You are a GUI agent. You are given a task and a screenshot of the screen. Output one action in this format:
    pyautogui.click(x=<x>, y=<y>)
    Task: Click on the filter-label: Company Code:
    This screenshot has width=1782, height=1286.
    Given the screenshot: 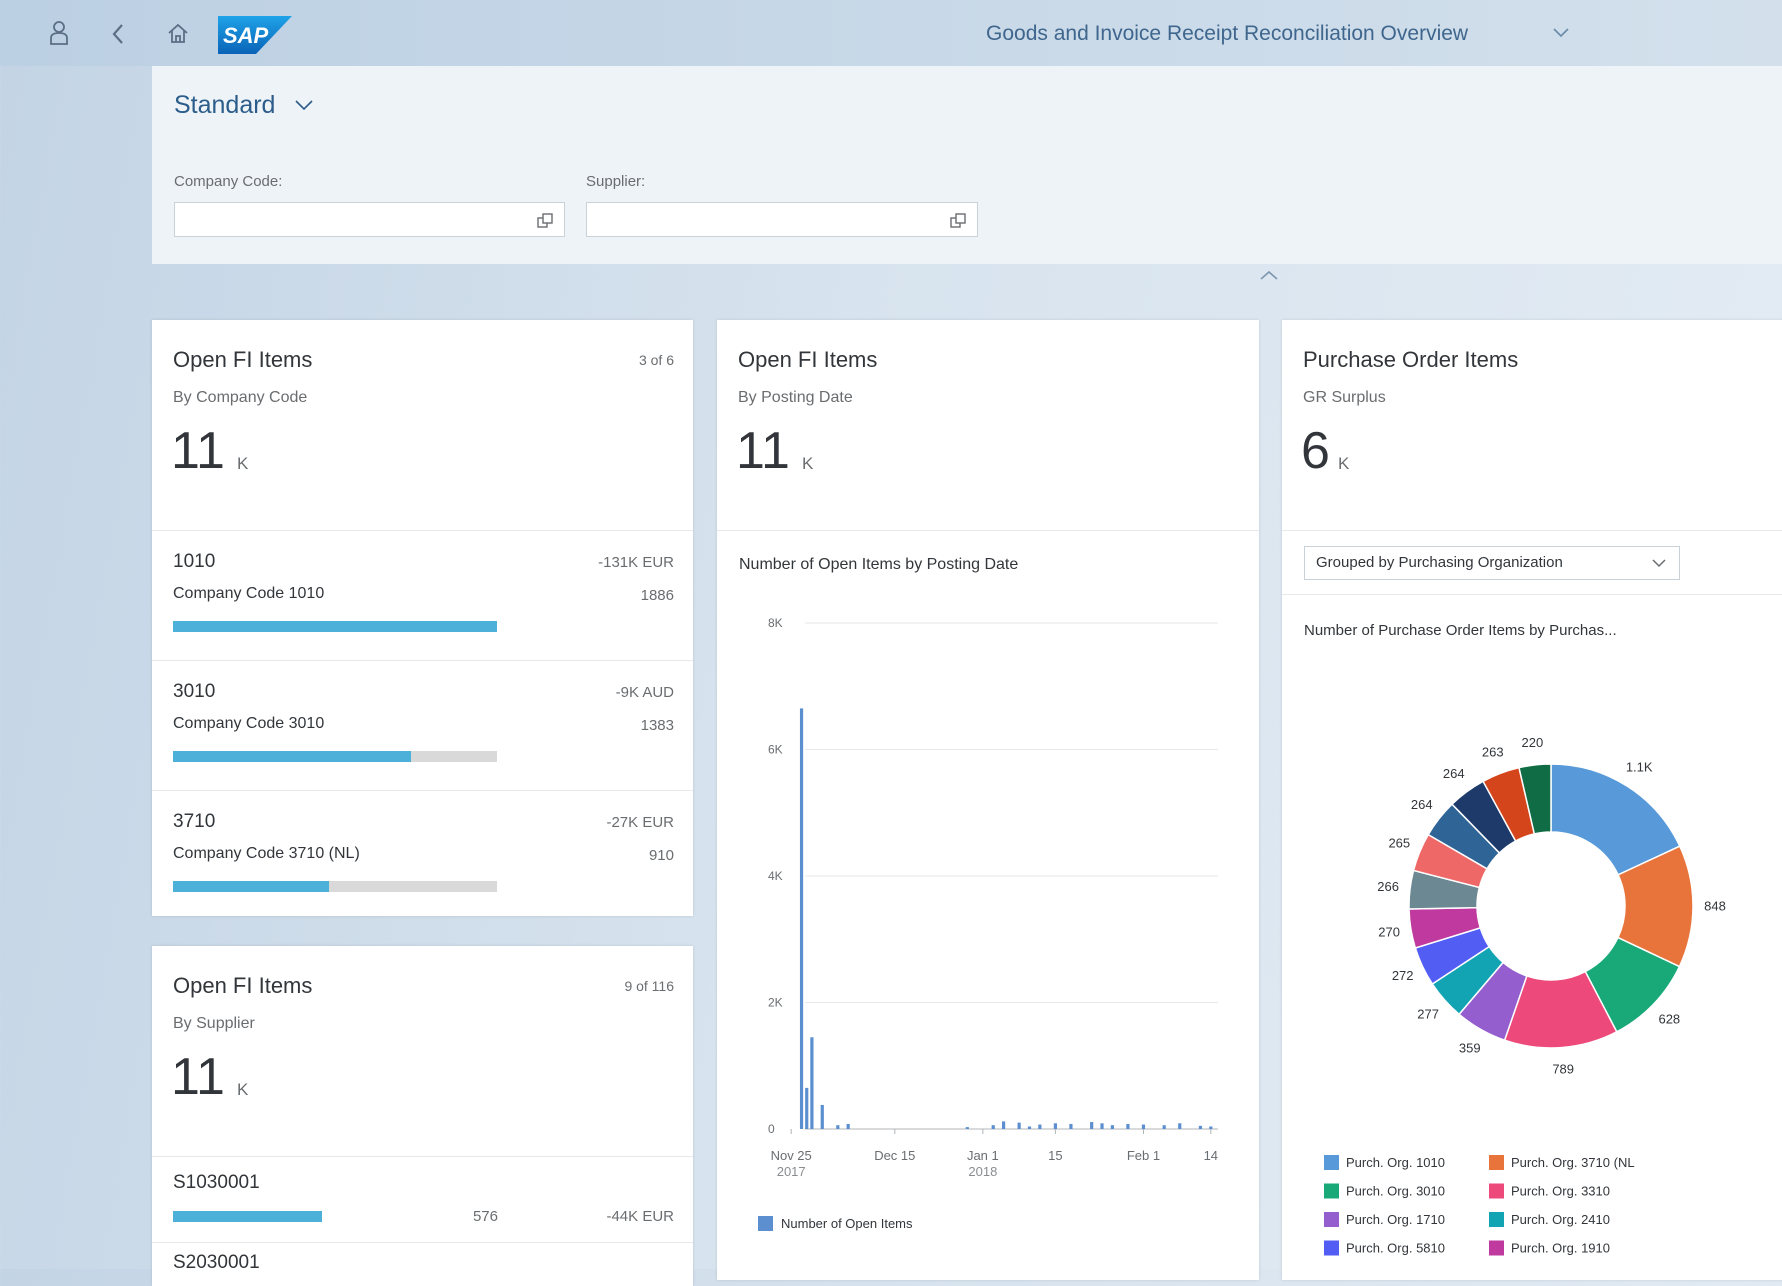 What is the action you would take?
    pyautogui.click(x=228, y=181)
    